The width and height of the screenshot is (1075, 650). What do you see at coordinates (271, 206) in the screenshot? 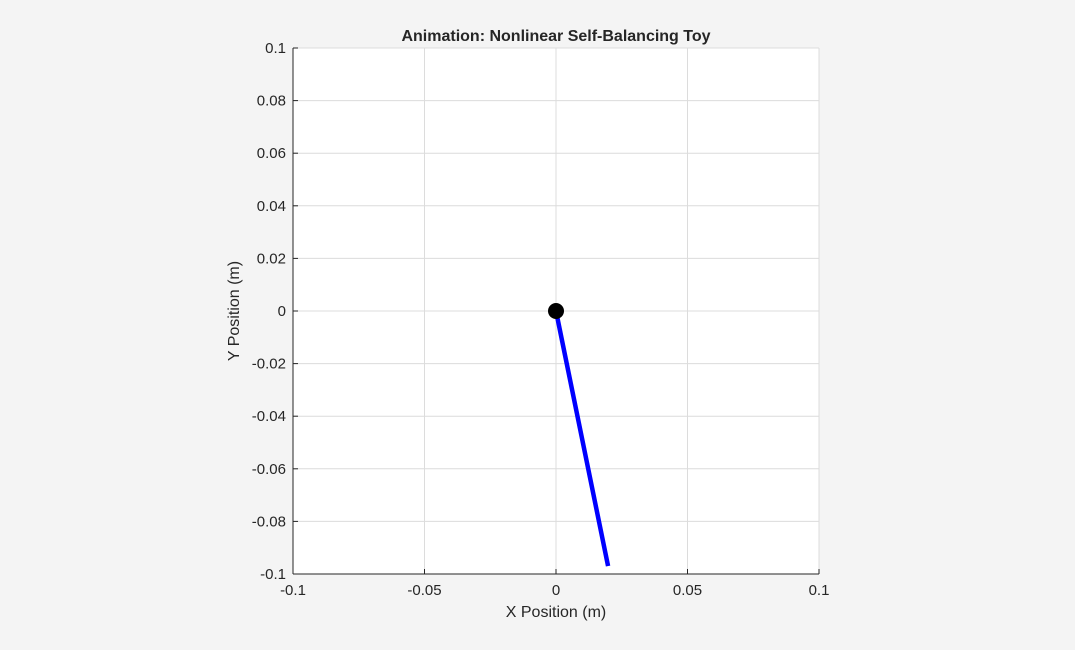
I see `y-tick-label: 0.04` at bounding box center [271, 206].